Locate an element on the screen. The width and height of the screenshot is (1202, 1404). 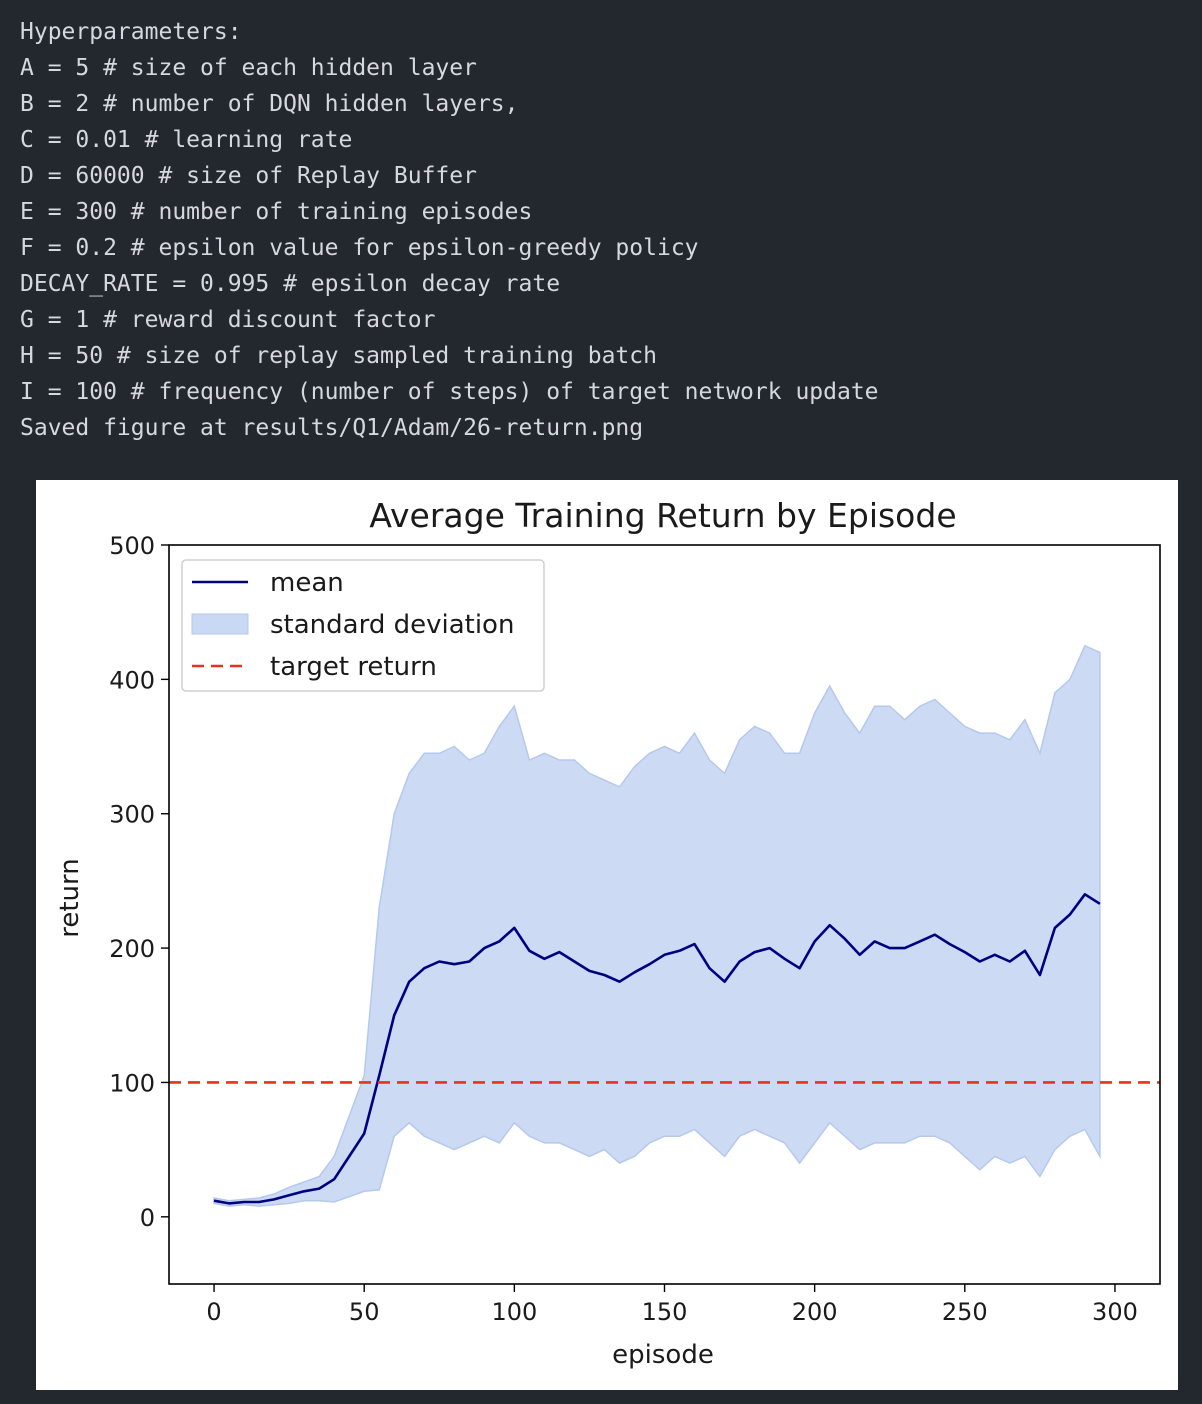
y-tick-label: 200 is located at coordinates (132, 949).